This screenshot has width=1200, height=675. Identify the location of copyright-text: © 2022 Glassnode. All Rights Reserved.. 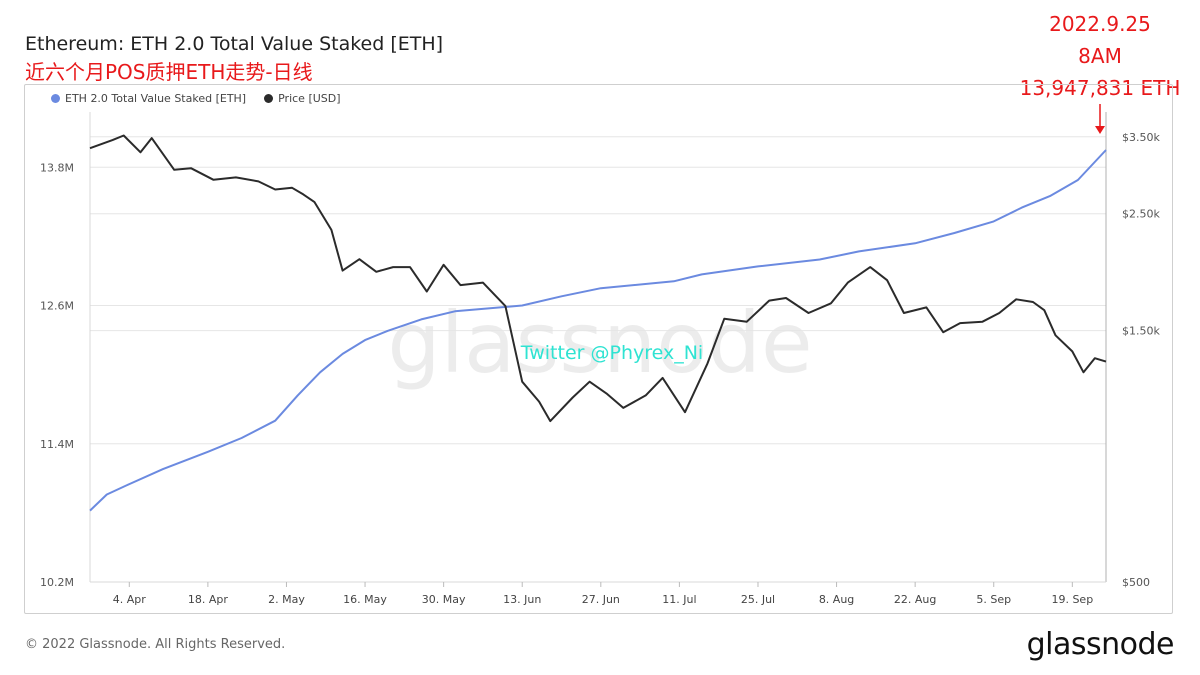
(155, 644).